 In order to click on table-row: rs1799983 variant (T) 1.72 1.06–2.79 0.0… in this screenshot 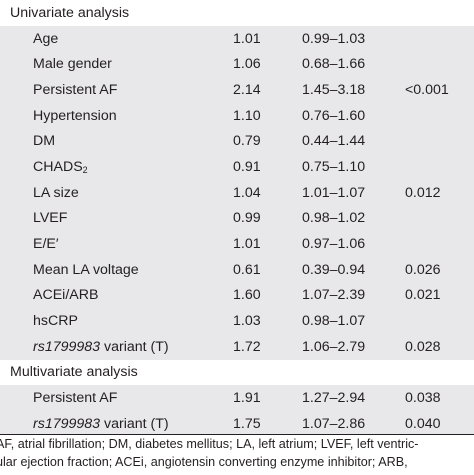, I will do `click(237, 346)`.